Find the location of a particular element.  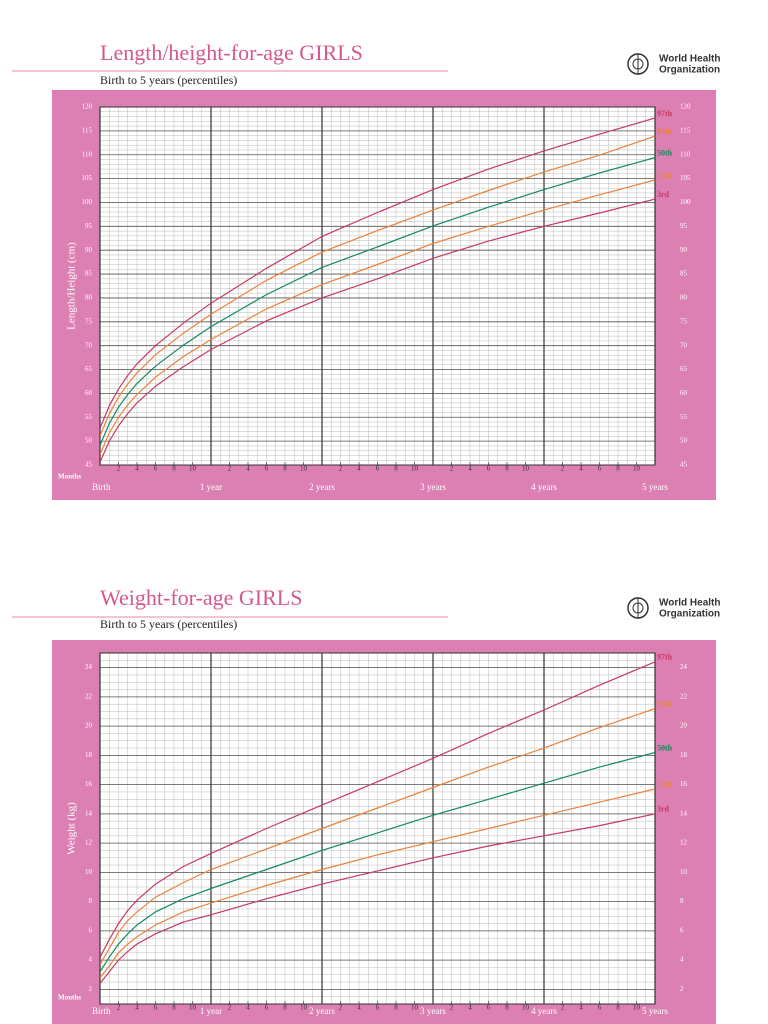

y-tick-label: 110 is located at coordinates (685, 154).